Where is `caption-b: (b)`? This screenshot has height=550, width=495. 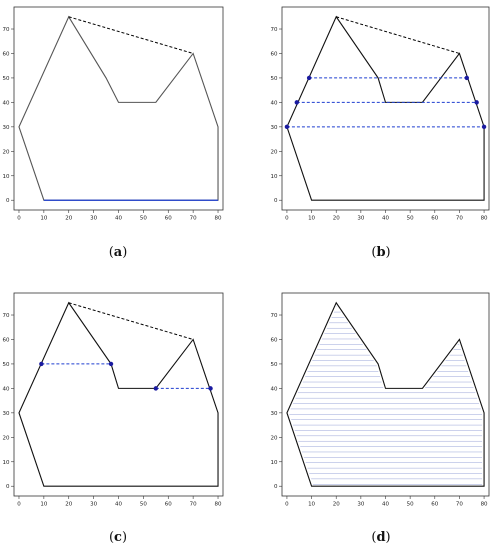
caption-b: (b) is located at coordinates (380, 252).